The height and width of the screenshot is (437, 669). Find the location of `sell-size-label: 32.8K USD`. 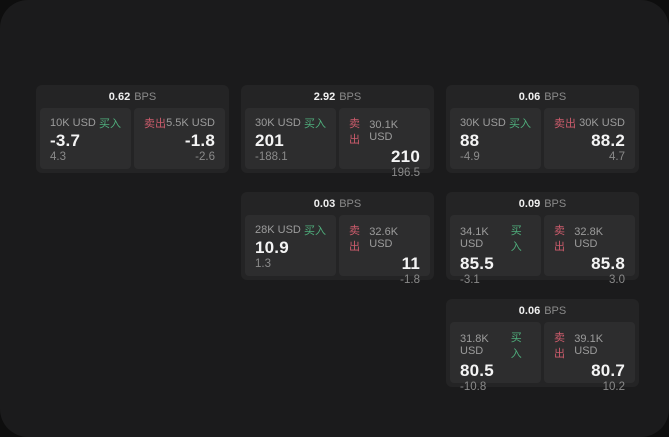

sell-size-label: 32.8K USD is located at coordinates (589, 238).